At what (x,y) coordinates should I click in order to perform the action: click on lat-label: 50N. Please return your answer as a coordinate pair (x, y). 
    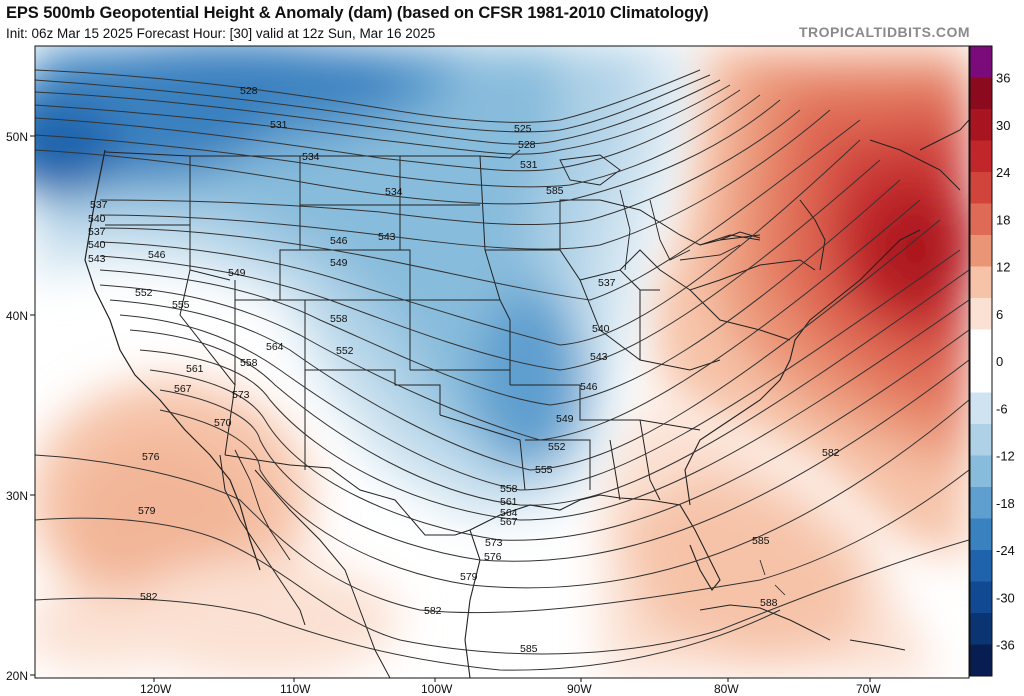
    Looking at the image, I should click on (17, 137).